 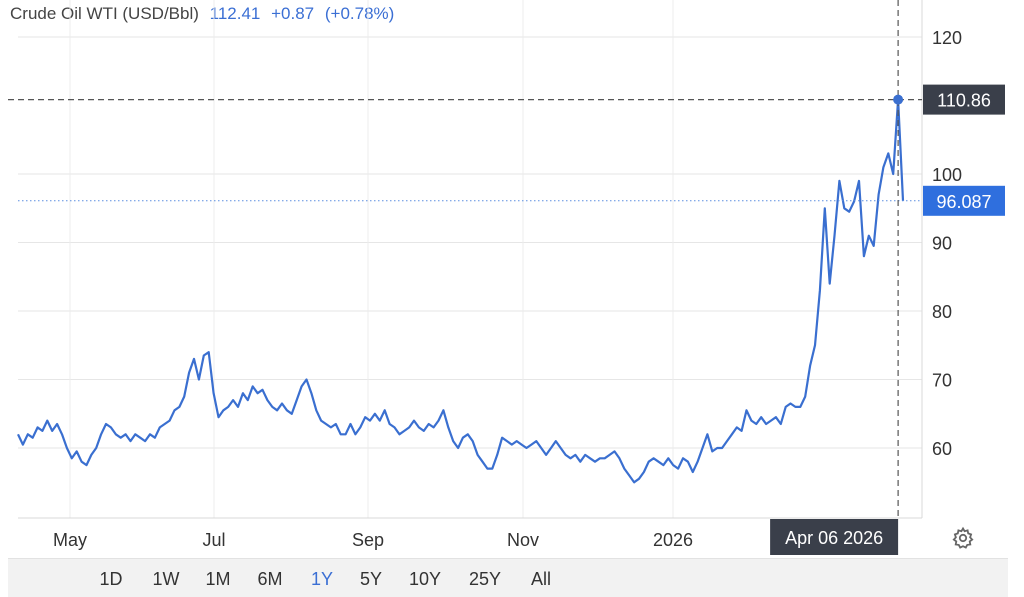 What do you see at coordinates (213, 540) in the screenshot?
I see `x-tick-label: Jul` at bounding box center [213, 540].